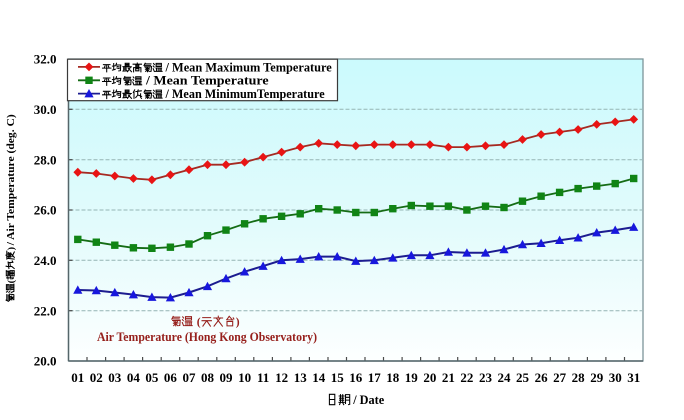 The width and height of the screenshot is (684, 420). What do you see at coordinates (448, 377) in the screenshot?
I see `svg-text: 21` at bounding box center [448, 377].